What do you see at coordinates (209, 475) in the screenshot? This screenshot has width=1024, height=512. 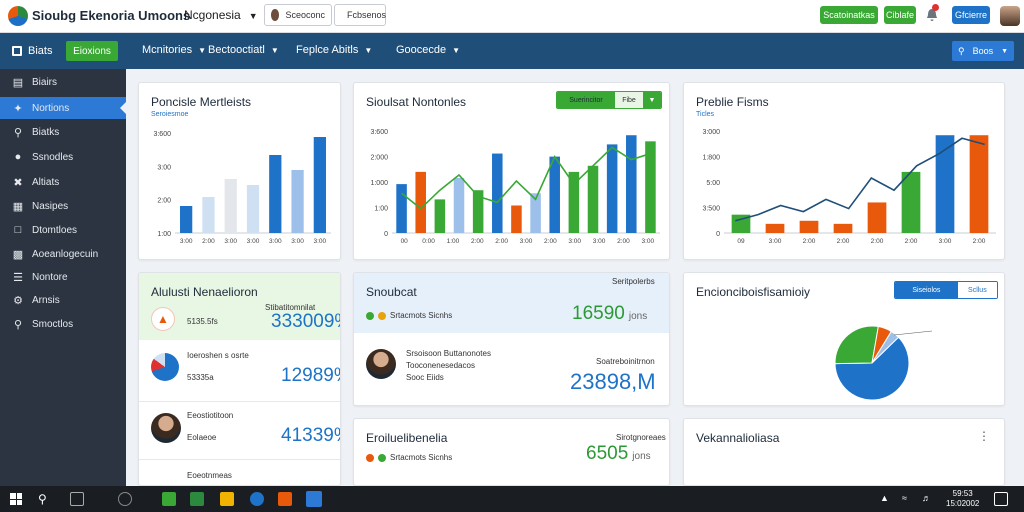 I see `stat-label: Eoeotnmeas` at bounding box center [209, 475].